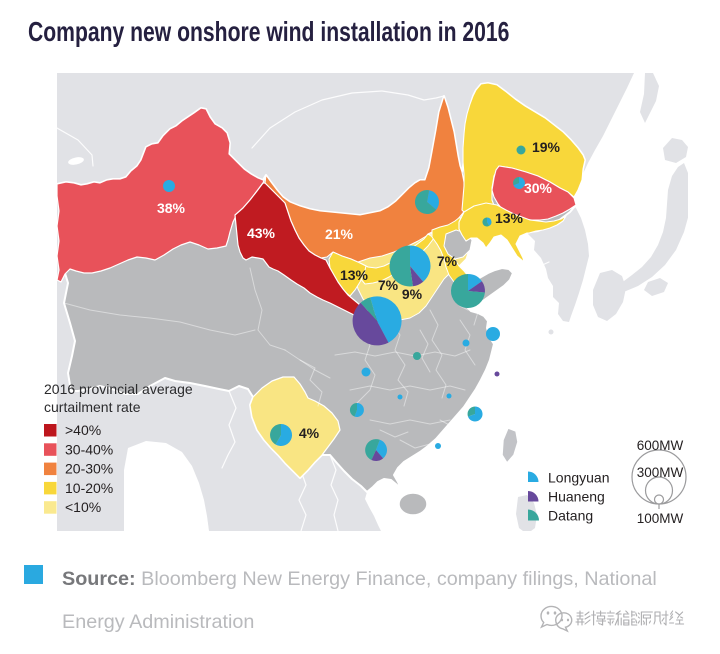 Image resolution: width=720 pixels, height=654 pixels. I want to click on svg-text: Longyuan, so click(579, 478).